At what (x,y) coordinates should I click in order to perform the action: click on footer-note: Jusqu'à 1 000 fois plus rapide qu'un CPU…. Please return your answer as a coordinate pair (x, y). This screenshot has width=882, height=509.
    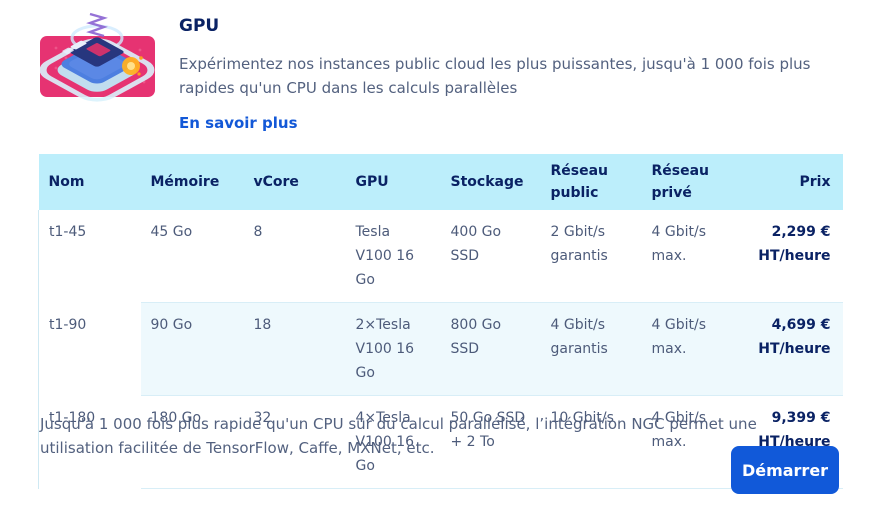
    Looking at the image, I should click on (398, 436).